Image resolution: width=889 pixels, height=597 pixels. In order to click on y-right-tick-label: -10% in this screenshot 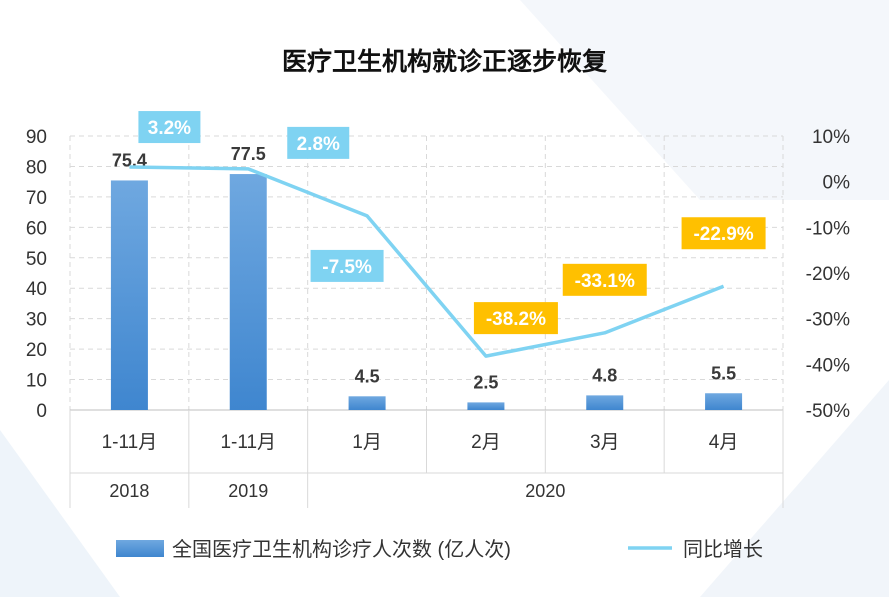, I will do `click(828, 228)`.